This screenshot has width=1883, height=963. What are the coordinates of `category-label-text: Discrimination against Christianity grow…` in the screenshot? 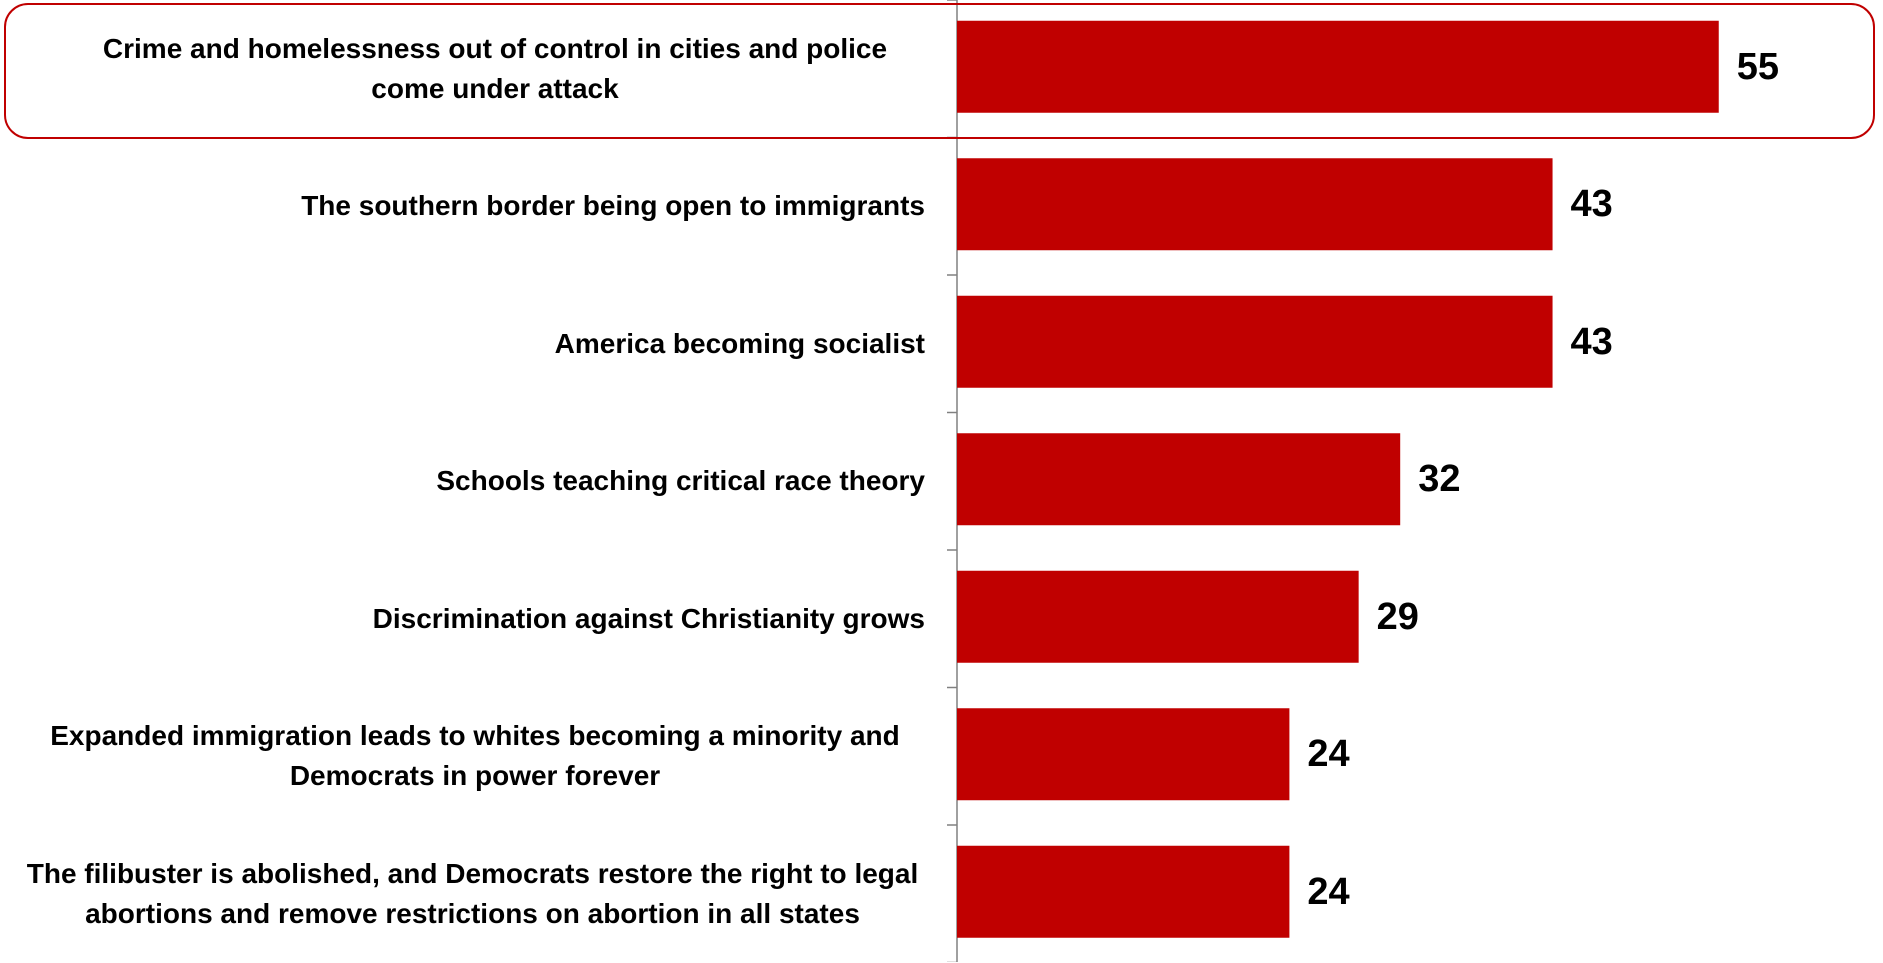 It's located at (648, 618).